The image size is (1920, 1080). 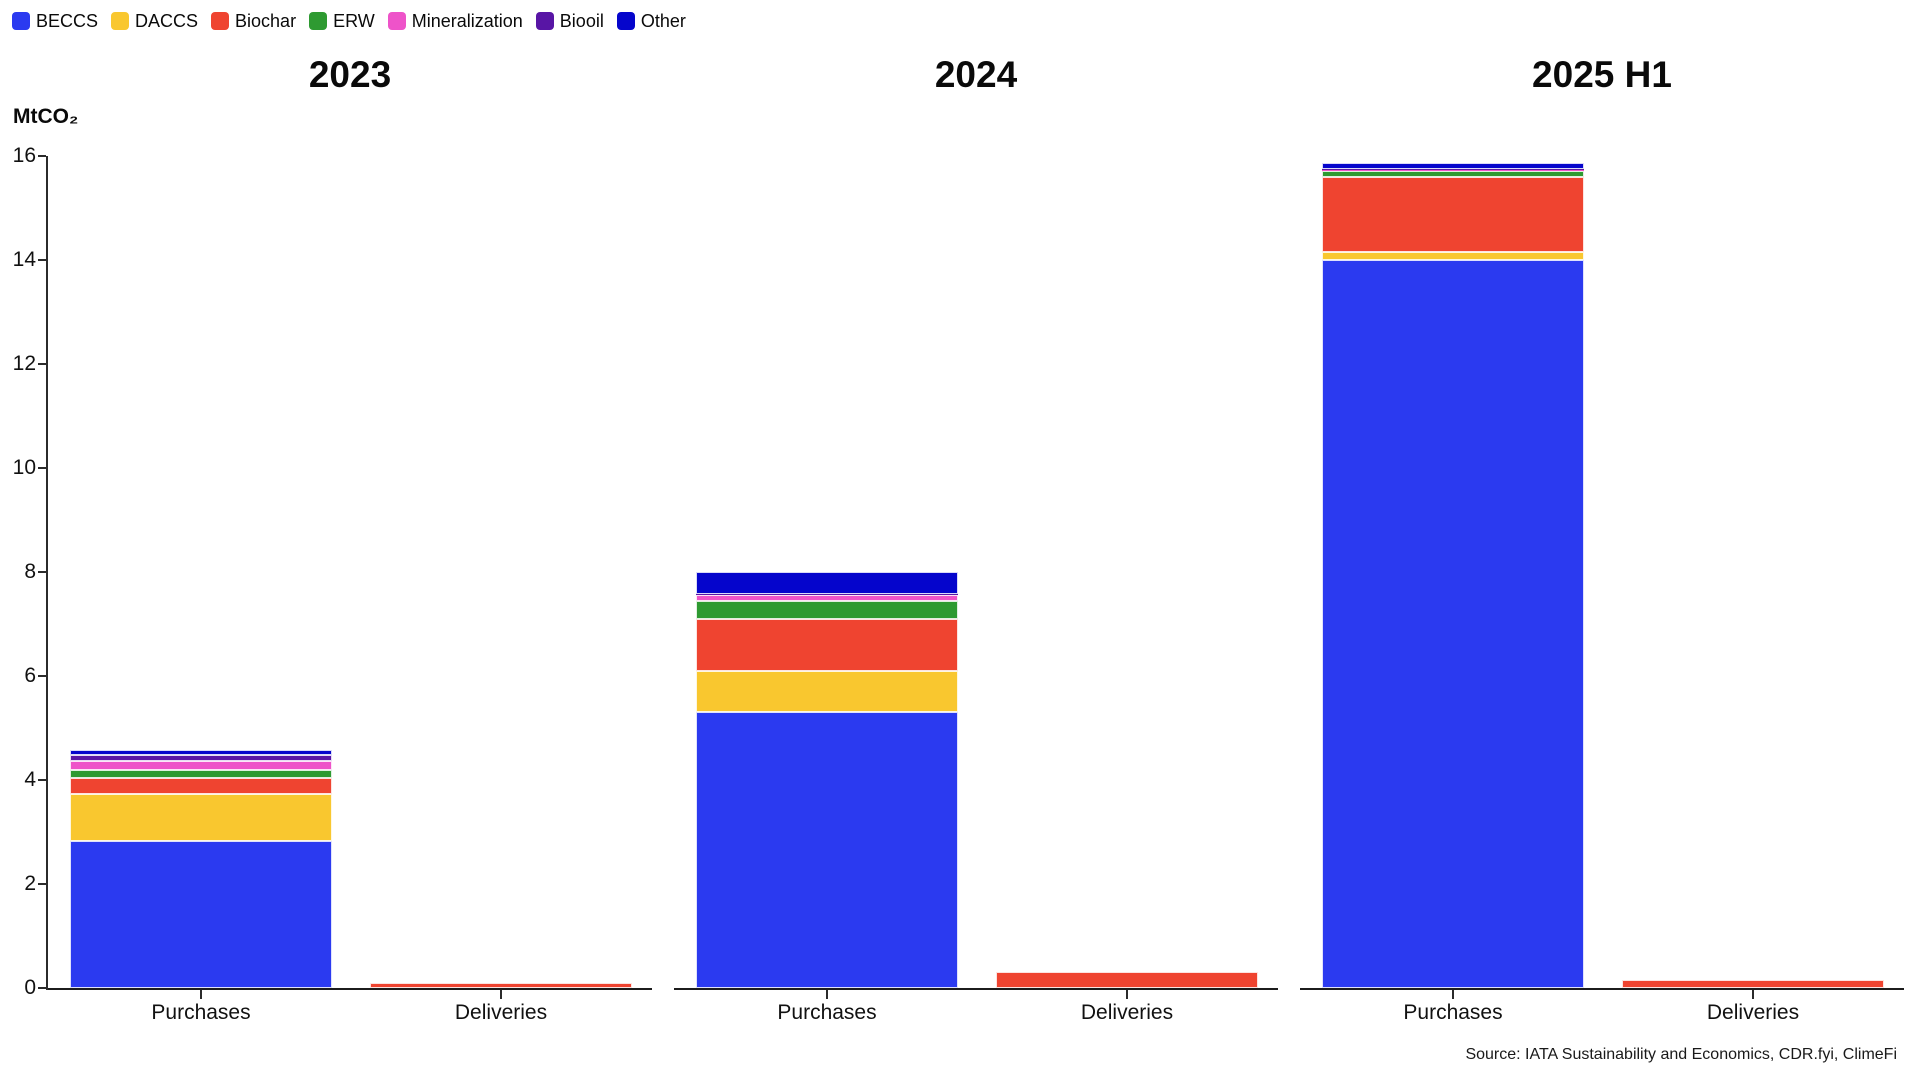 I want to click on legend-item-daccs: DACCS, so click(x=154, y=21).